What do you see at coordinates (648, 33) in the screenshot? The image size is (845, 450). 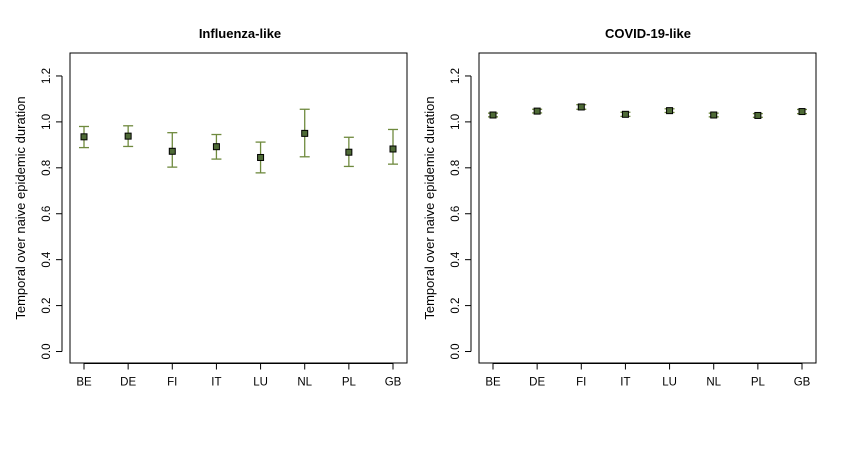 I see `chart-title: COVID-19-like` at bounding box center [648, 33].